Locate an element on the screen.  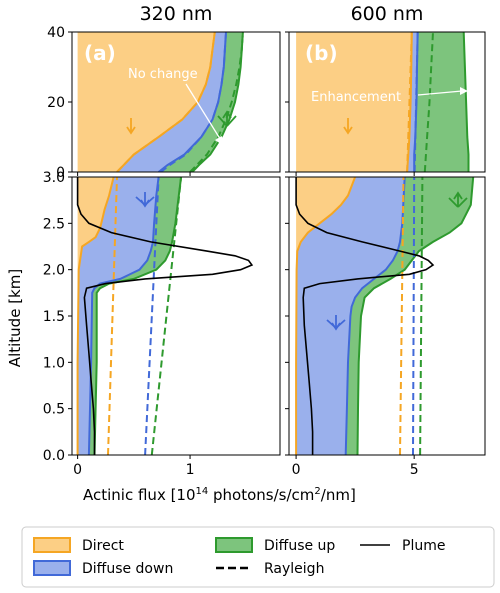
area-diffuse-up-a-upper is located at coordinates (200, 102).